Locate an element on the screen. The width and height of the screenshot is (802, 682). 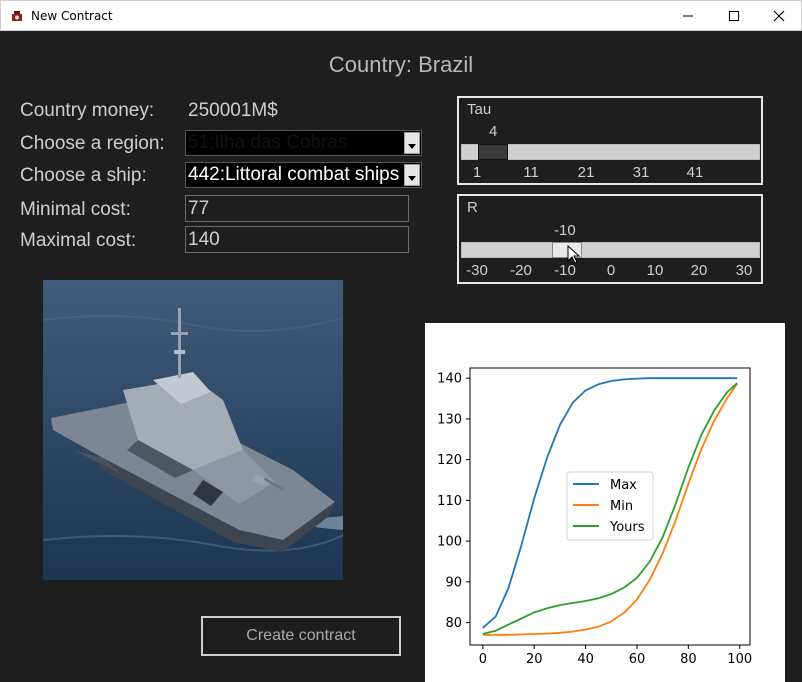
title-bar: New Contract is located at coordinates (401, 15).